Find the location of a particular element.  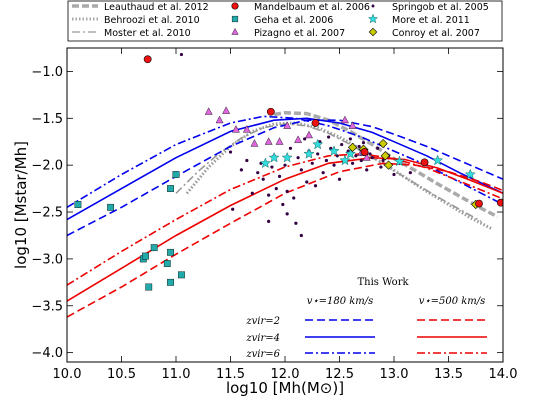

x-tick-label: 12.0 is located at coordinates (285, 374).